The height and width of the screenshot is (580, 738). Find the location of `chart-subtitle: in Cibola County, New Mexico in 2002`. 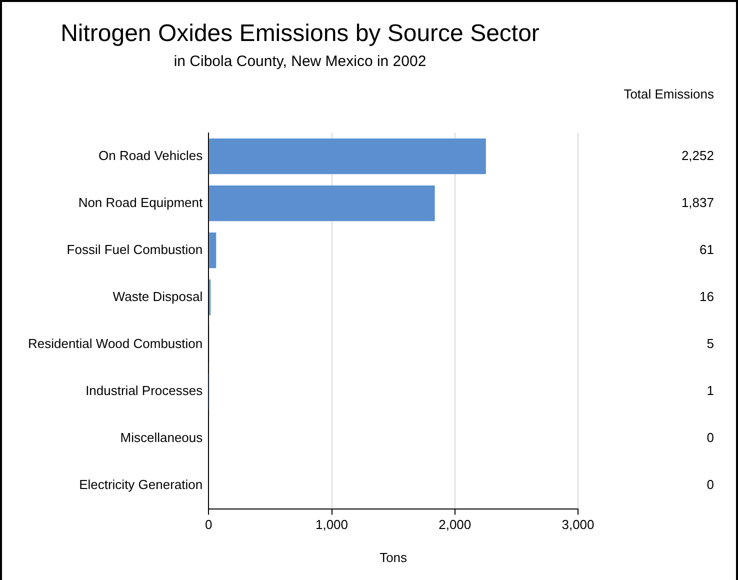

chart-subtitle: in Cibola County, New Mexico in 2002 is located at coordinates (300, 61).